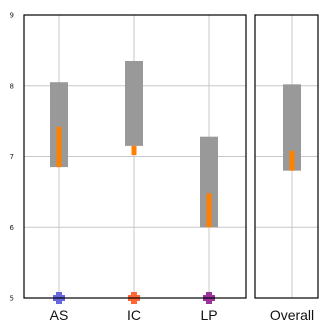  I want to click on highlight-bar-lp, so click(209, 210).